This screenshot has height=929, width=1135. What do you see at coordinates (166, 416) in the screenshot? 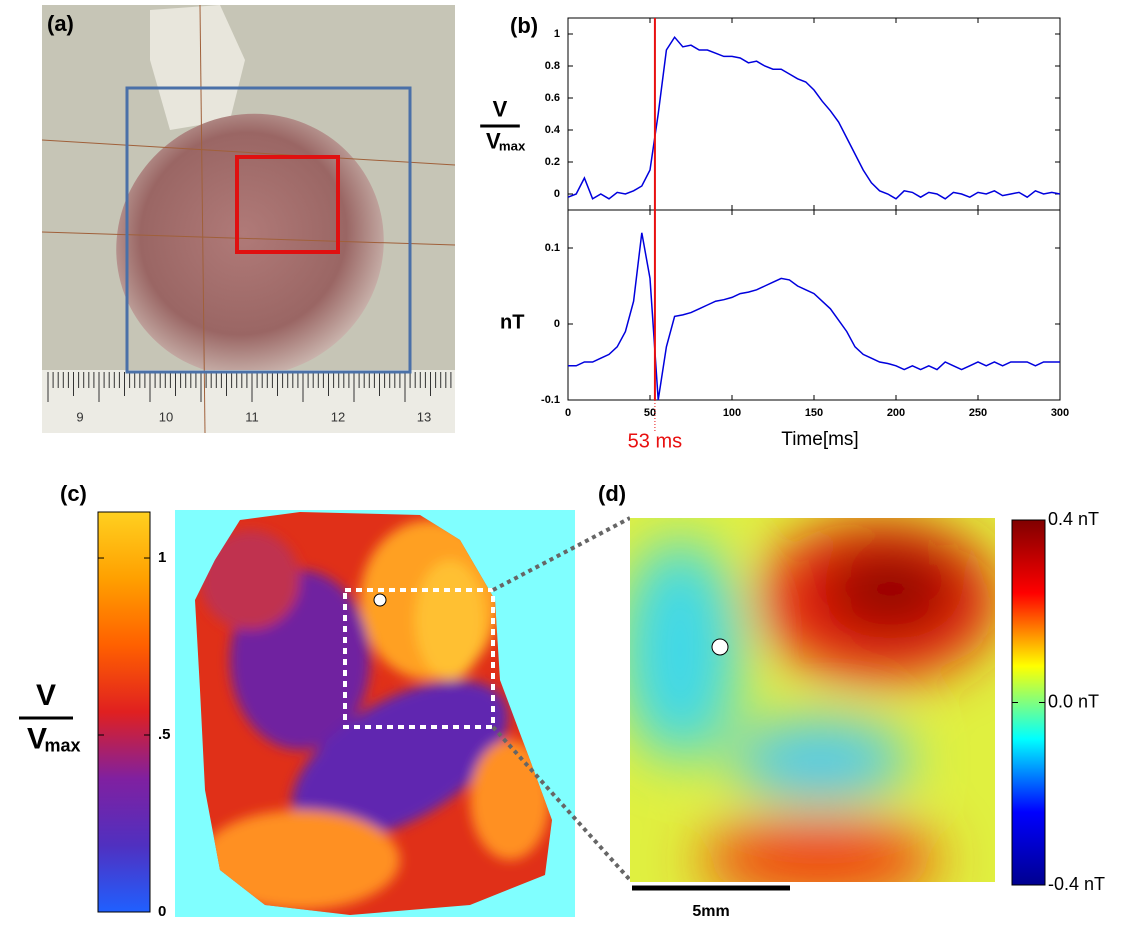
I see `ruler-label: 10` at bounding box center [166, 416].